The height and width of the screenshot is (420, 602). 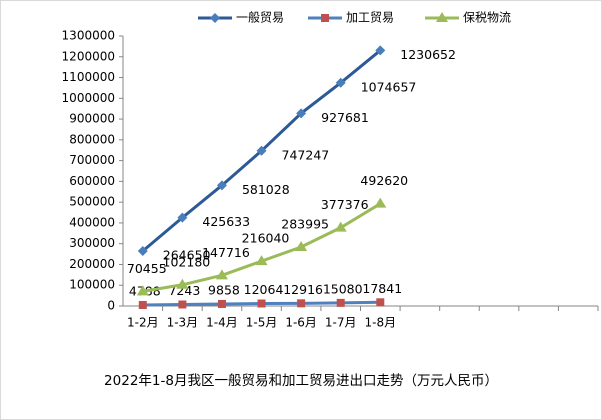 What do you see at coordinates (88, 36) in the screenshot?
I see `y-tick-label: 1300000` at bounding box center [88, 36].